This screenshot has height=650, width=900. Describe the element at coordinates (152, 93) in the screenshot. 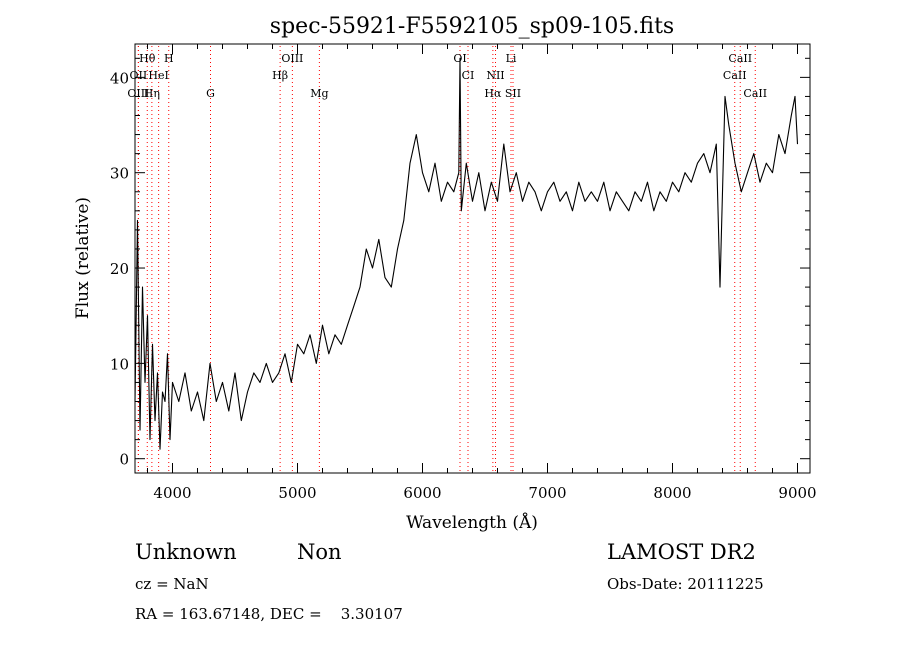

I see `marker-label-5: Hη` at that location.